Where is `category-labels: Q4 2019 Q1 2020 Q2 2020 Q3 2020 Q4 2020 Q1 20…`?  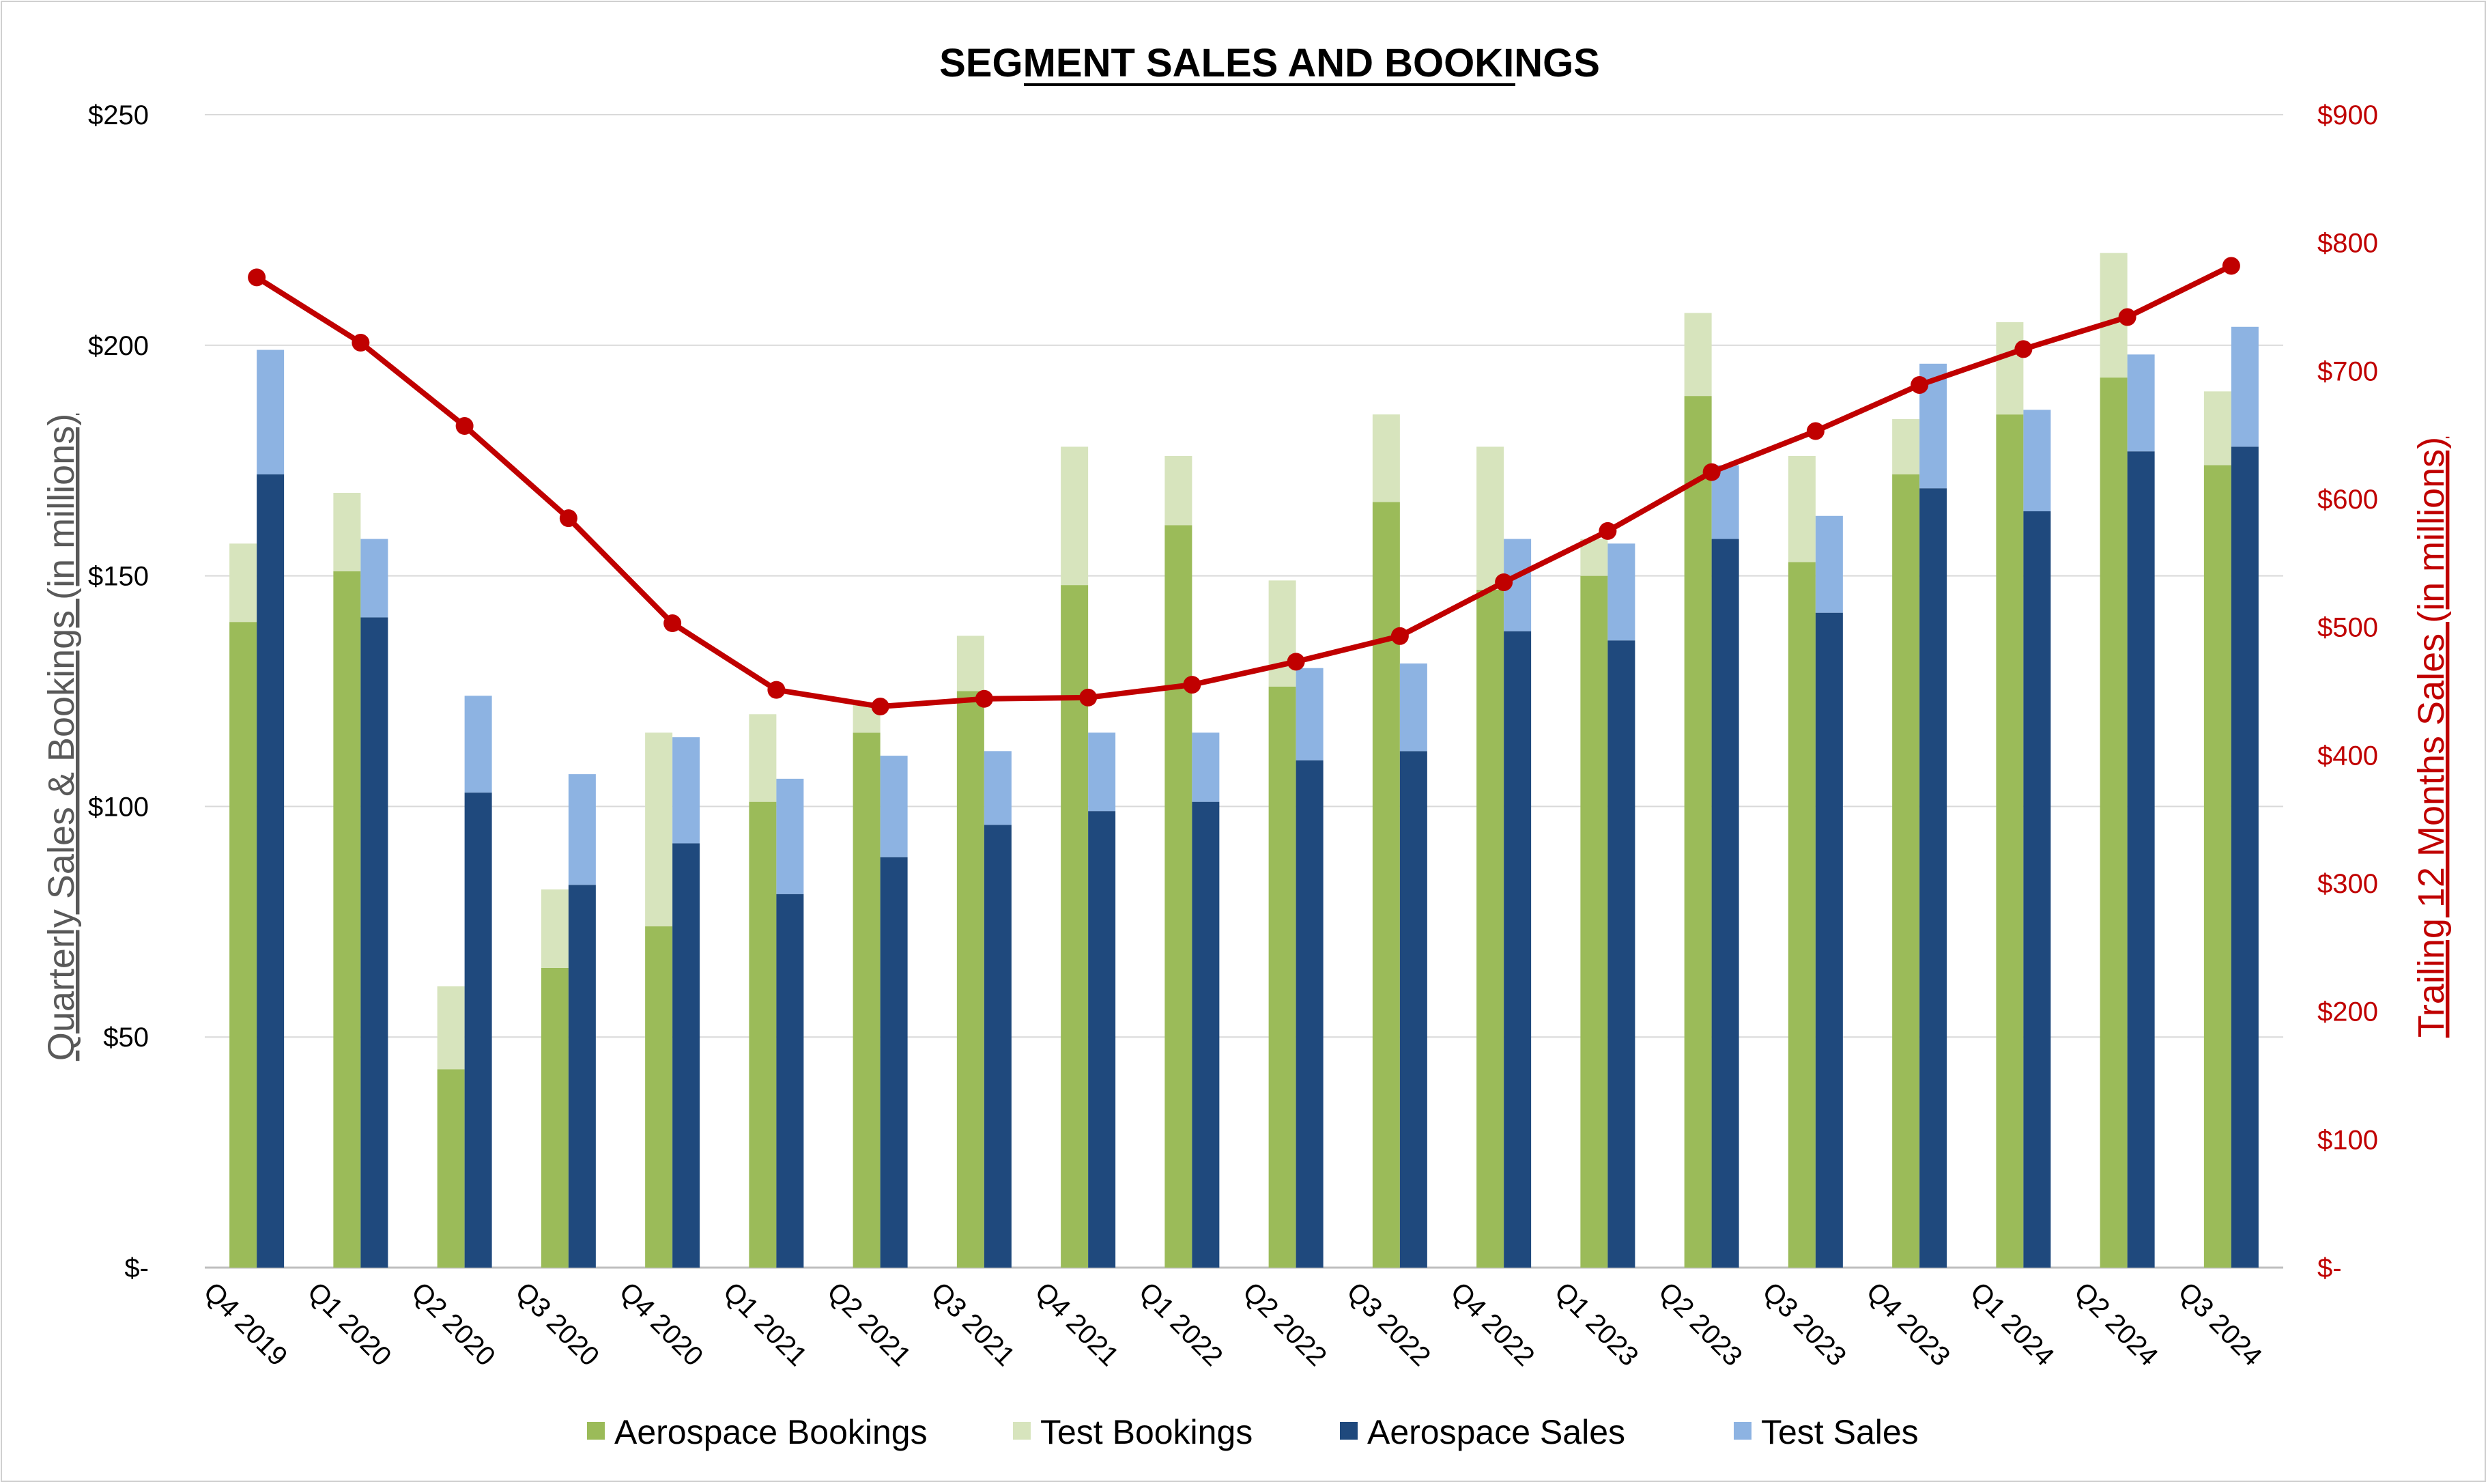
category-labels: Q4 2019 Q1 2020 Q2 2020 Q3 2020 Q4 2020 Q1 20… is located at coordinates (1233, 1324).